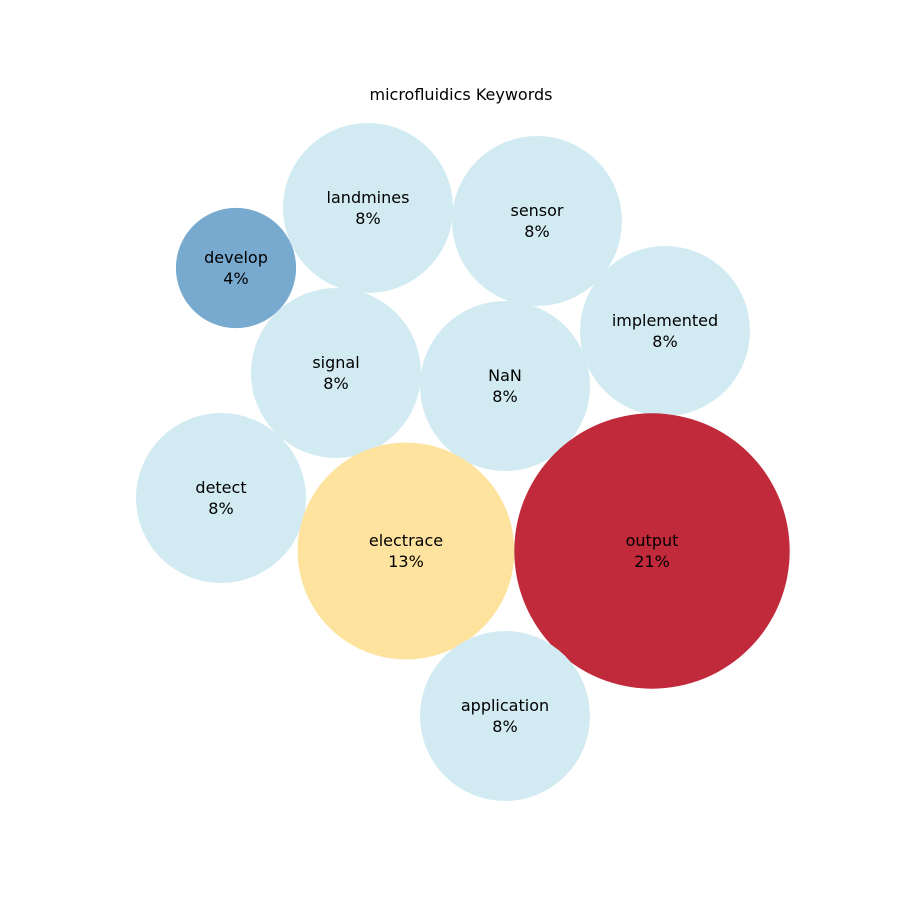  I want to click on bubble-label-landmines: landmines 8%, so click(368, 208).